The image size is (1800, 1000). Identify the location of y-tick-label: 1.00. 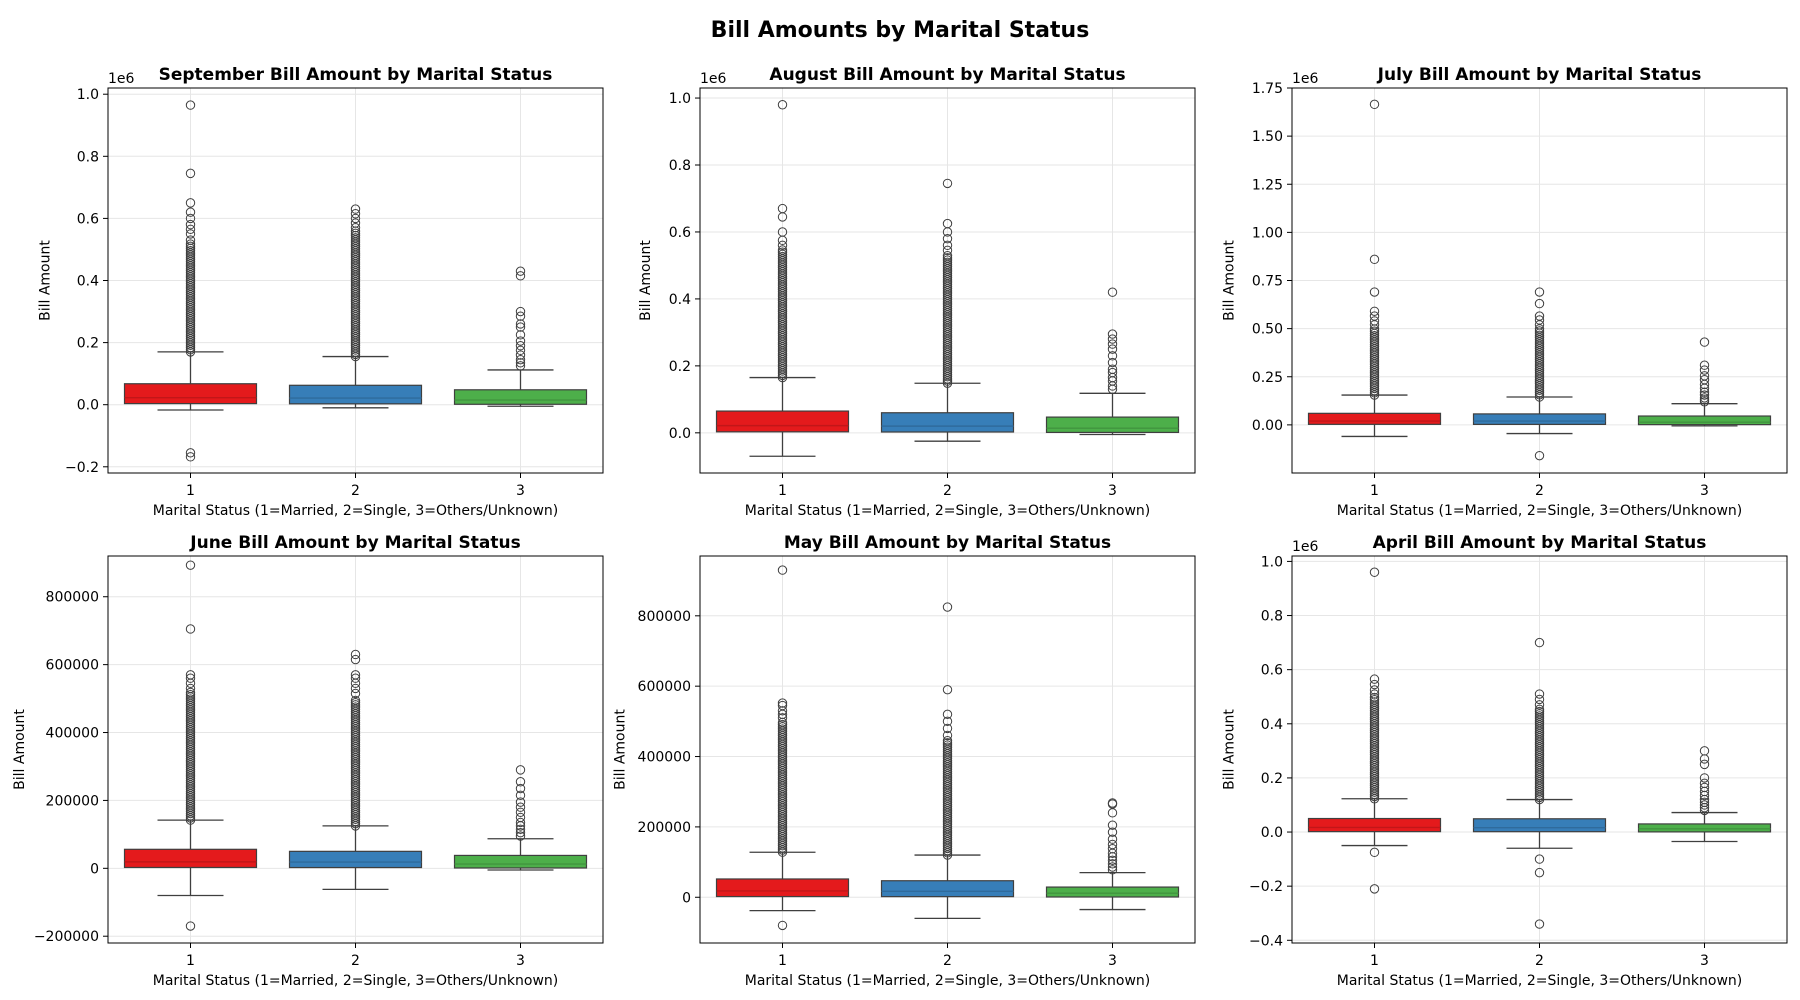
(1267, 233).